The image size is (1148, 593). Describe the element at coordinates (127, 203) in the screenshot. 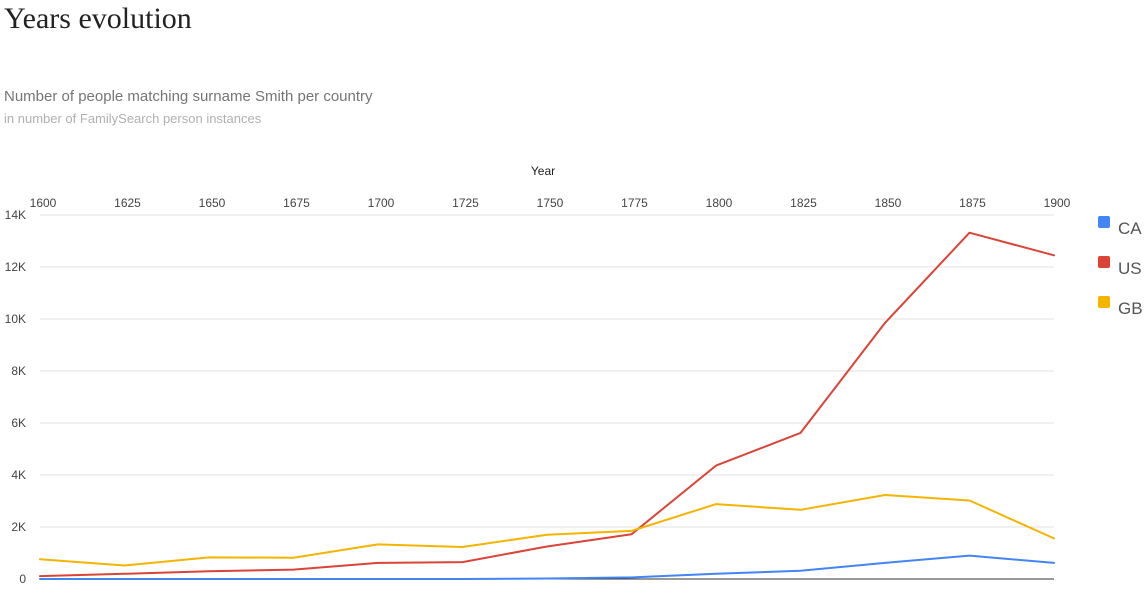

I see `x-tick-label: 1625` at that location.